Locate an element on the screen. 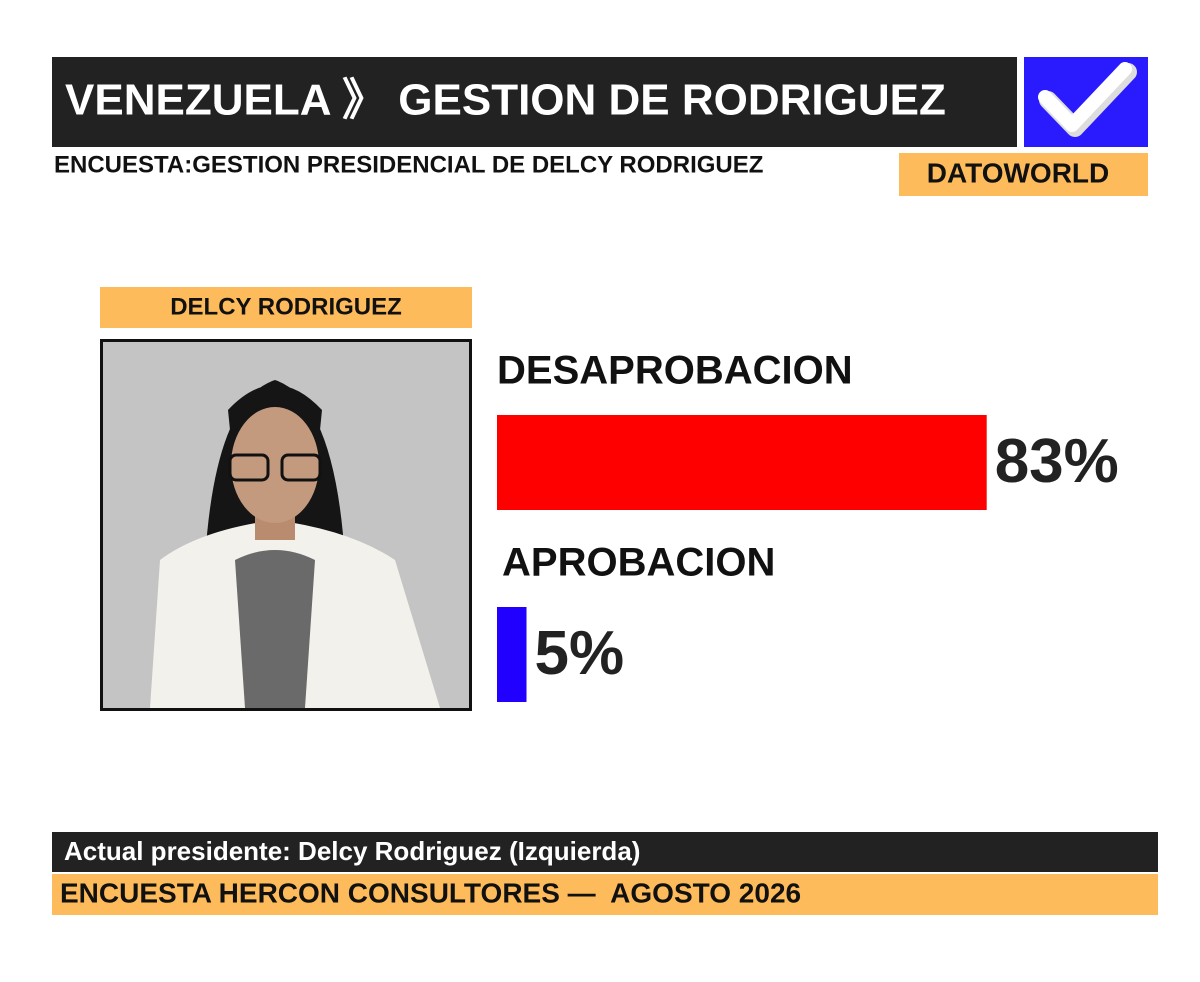  brand-box is located at coordinates (1023, 174).